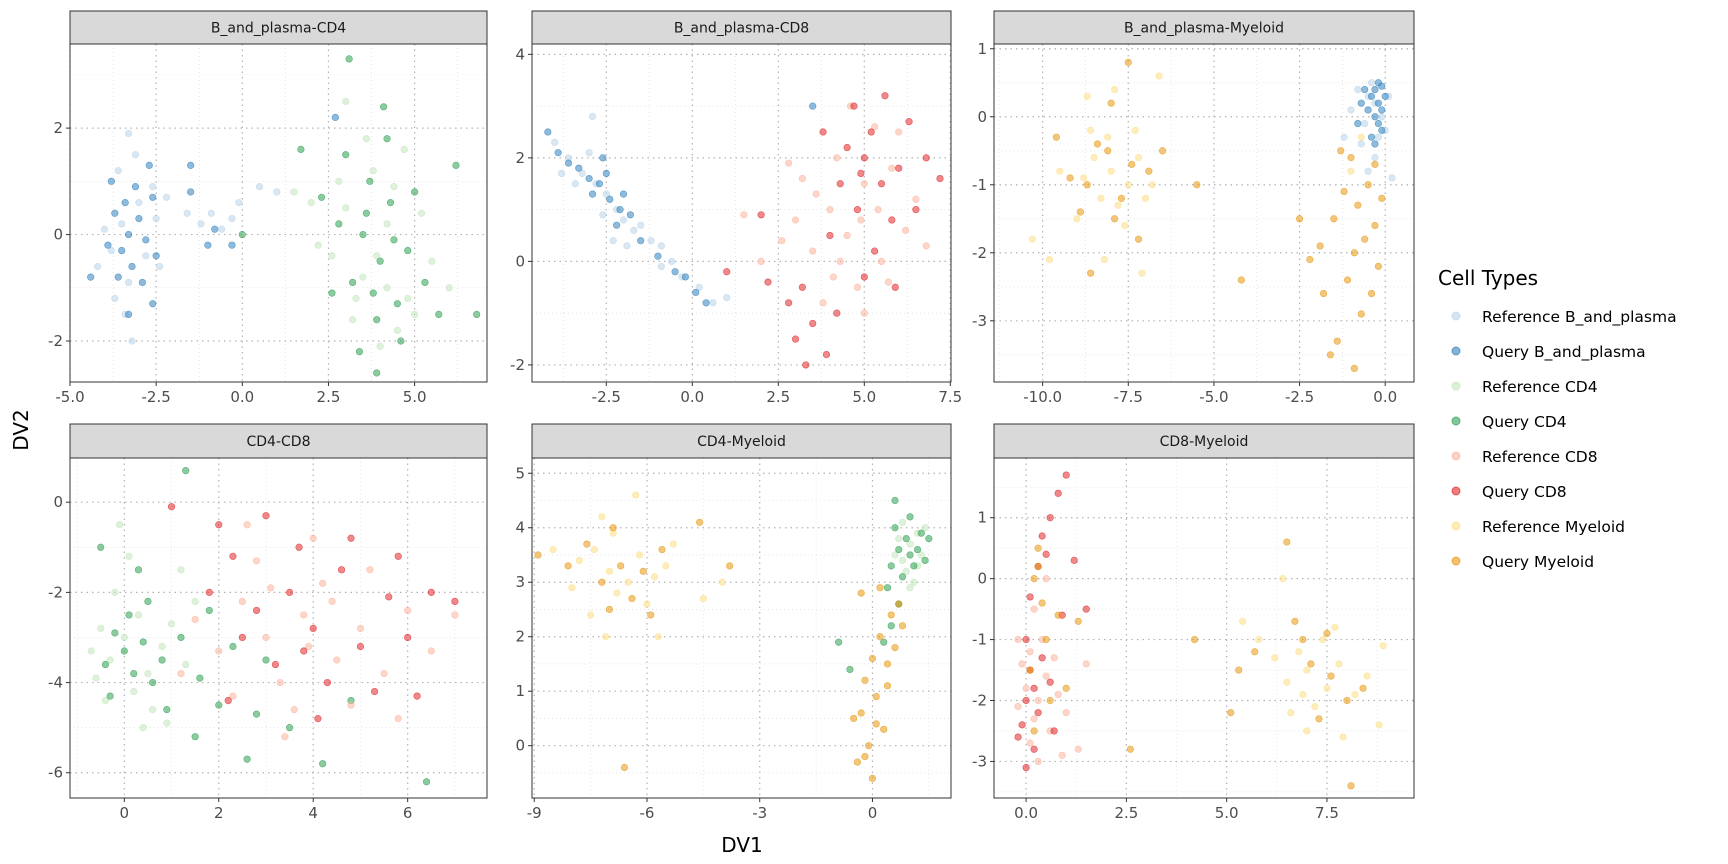 The height and width of the screenshot is (864, 1728). Describe the element at coordinates (982, 518) in the screenshot. I see `y-tick-label: 1` at that location.